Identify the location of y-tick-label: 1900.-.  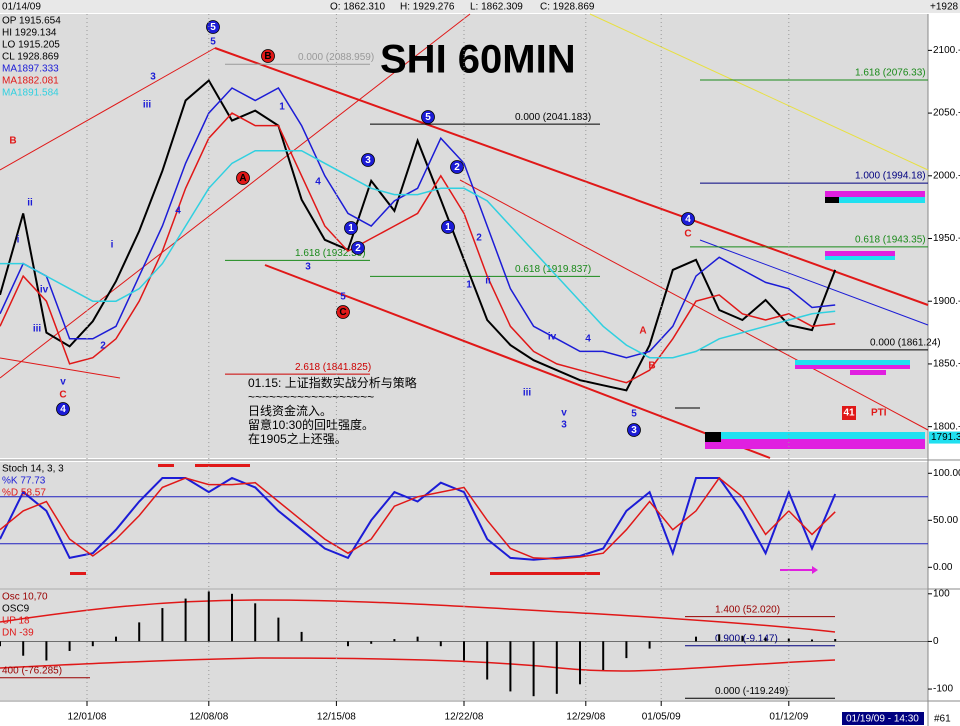
(946, 301).